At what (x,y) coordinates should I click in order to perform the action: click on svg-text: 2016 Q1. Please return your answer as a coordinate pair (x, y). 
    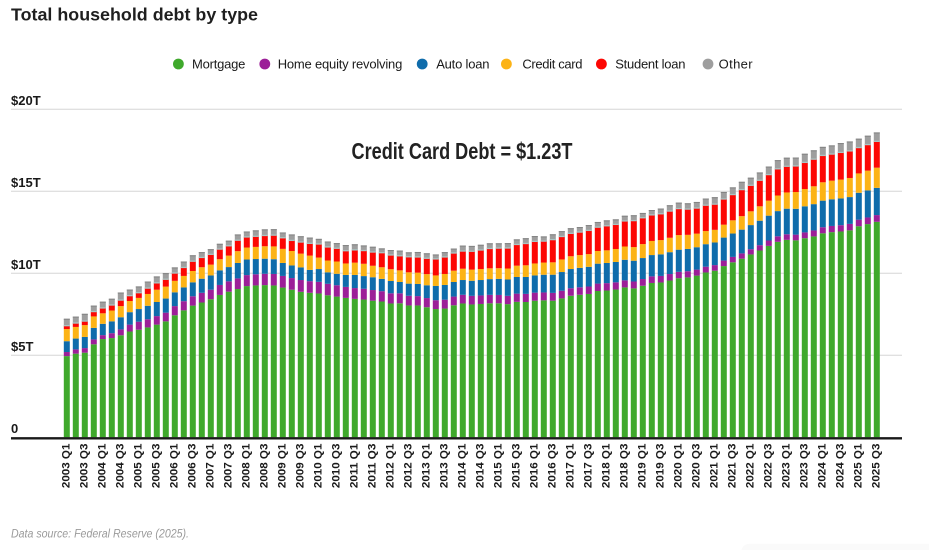
    Looking at the image, I should click on (535, 466).